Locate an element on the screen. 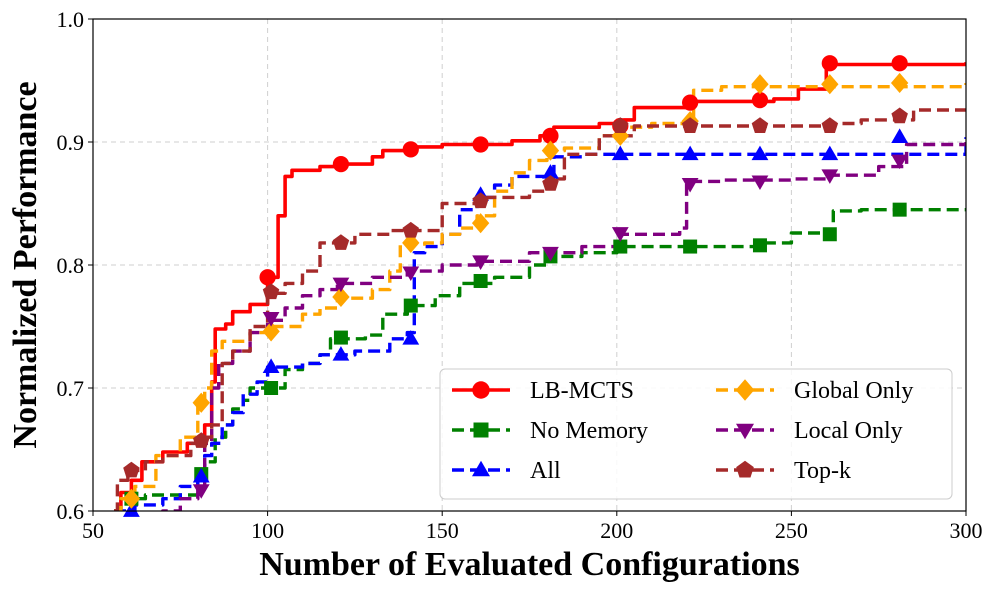 This screenshot has width=997, height=593. y-tick-label: 0.6 is located at coordinates (71, 511).